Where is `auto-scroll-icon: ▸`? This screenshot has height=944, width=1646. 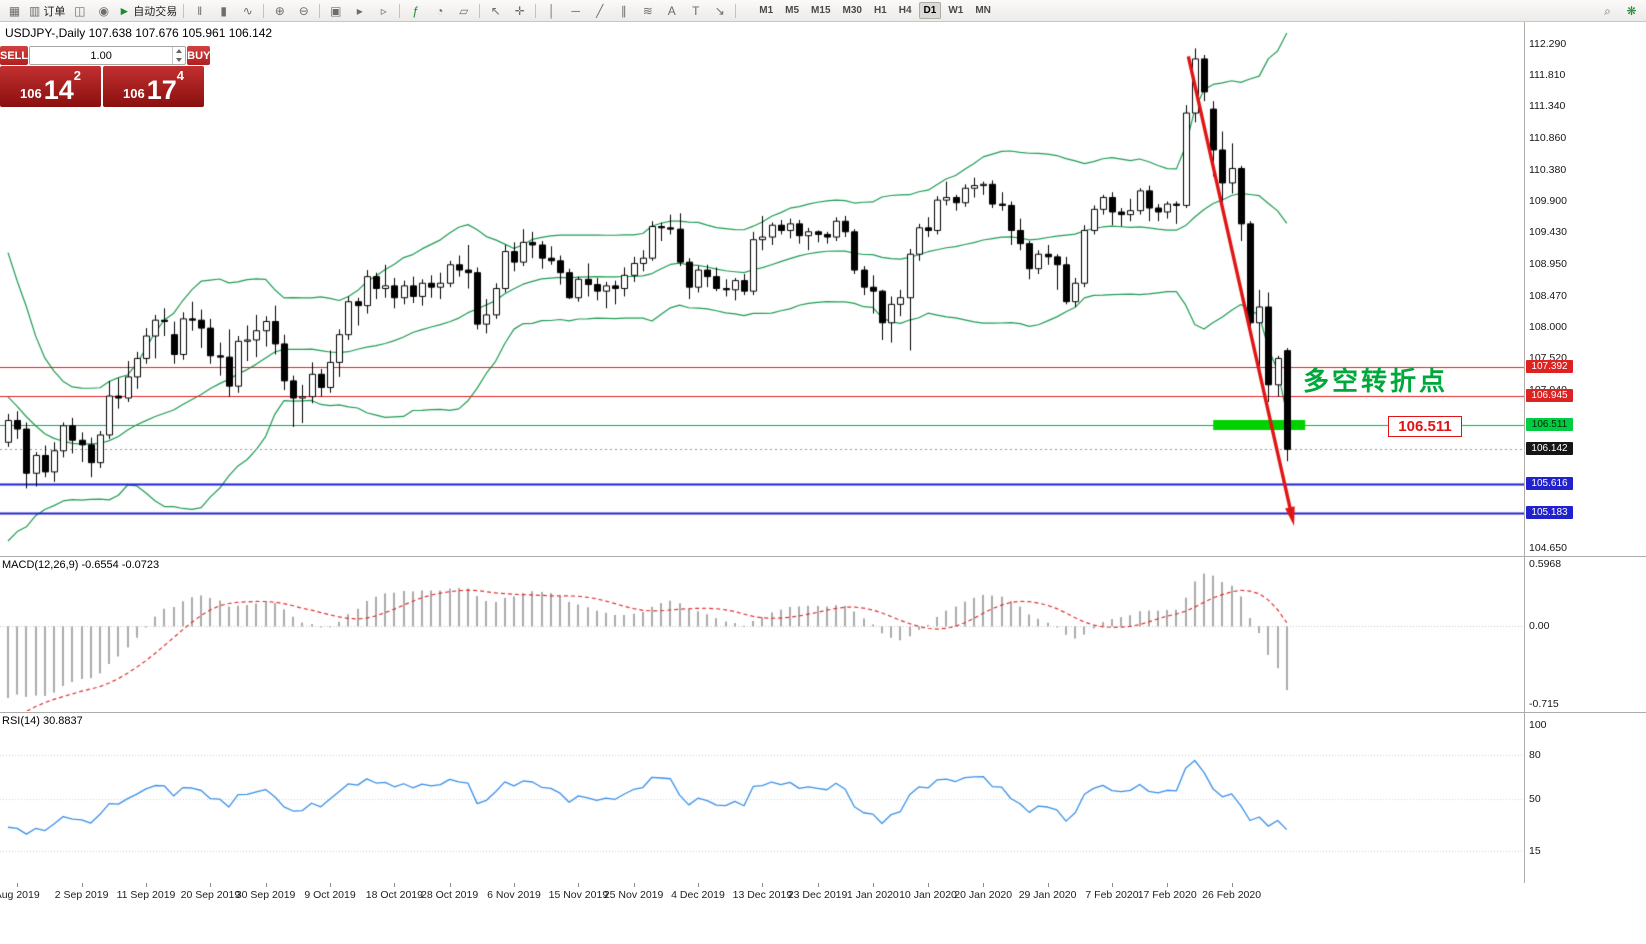
auto-scroll-icon: ▸ is located at coordinates (359, 10).